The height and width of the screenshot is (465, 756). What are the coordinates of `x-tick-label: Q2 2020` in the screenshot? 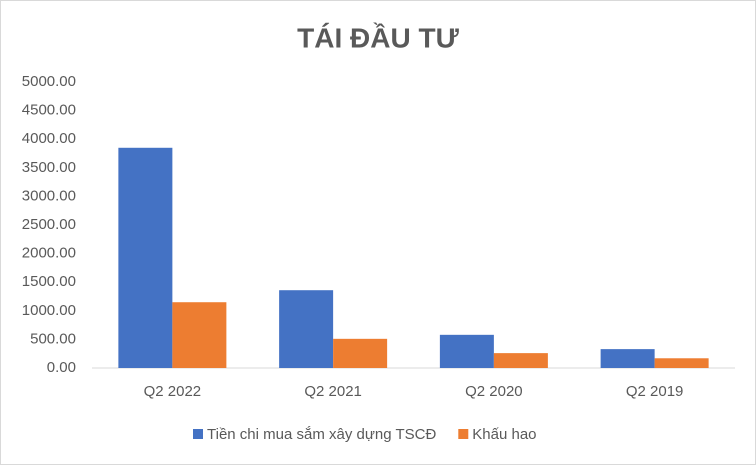 It's located at (494, 391).